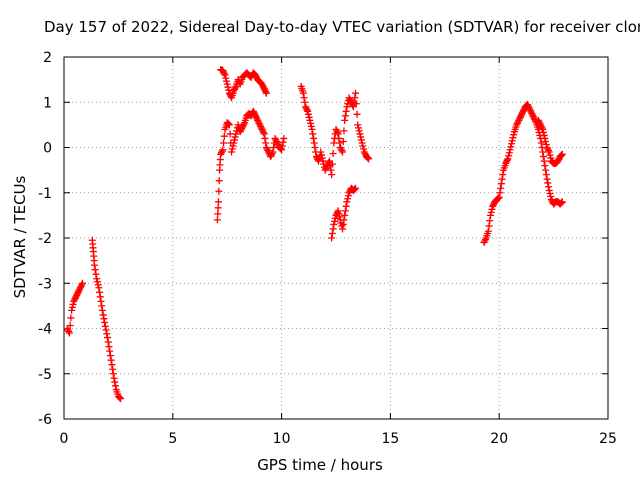  What do you see at coordinates (282, 439) in the screenshot?
I see `x-tick-label: 10` at bounding box center [282, 439].